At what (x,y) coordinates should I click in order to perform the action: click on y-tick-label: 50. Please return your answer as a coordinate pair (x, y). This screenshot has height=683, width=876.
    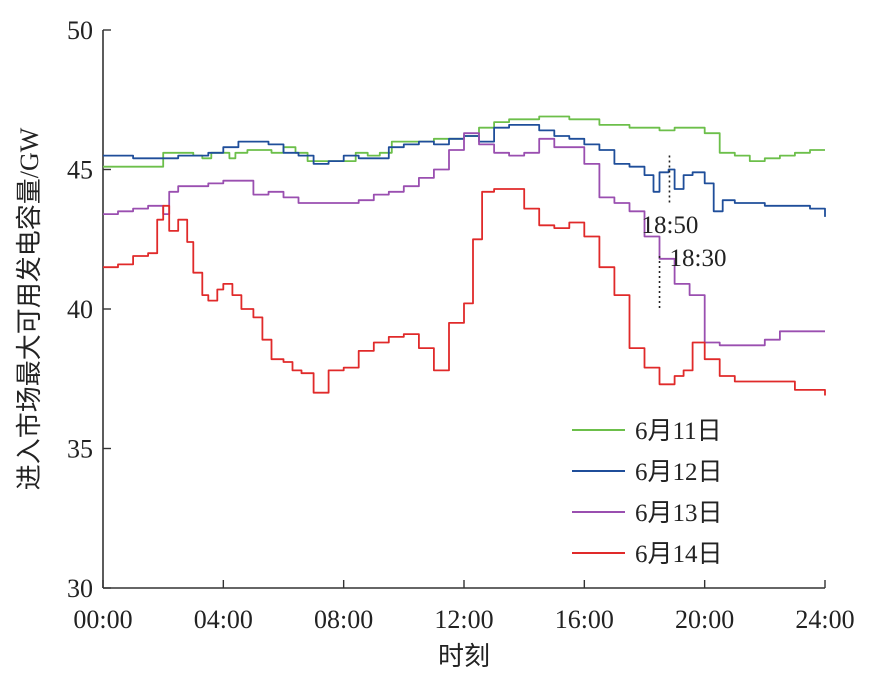
    Looking at the image, I should click on (80, 30).